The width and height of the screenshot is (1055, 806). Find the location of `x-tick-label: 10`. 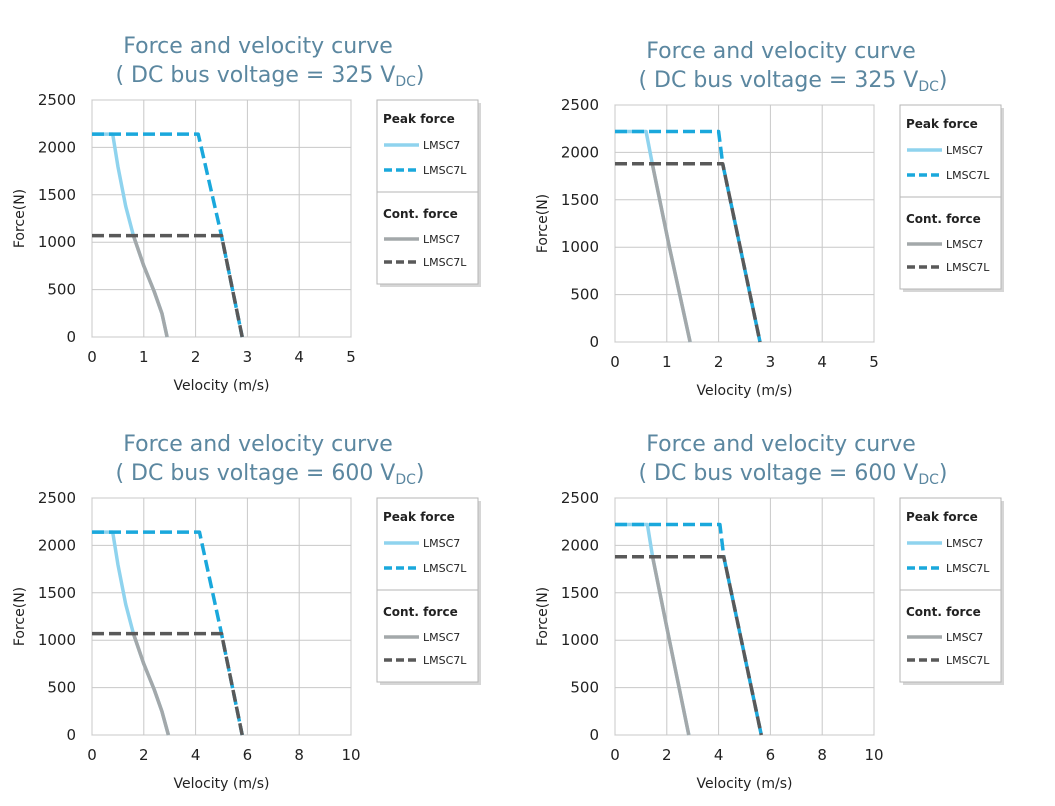

x-tick-label: 10 is located at coordinates (350, 755).